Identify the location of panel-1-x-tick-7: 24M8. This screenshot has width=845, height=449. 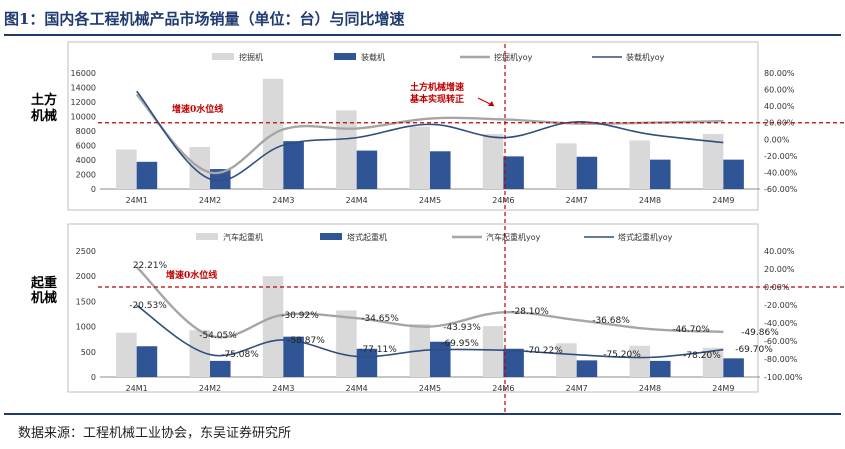
(650, 200).